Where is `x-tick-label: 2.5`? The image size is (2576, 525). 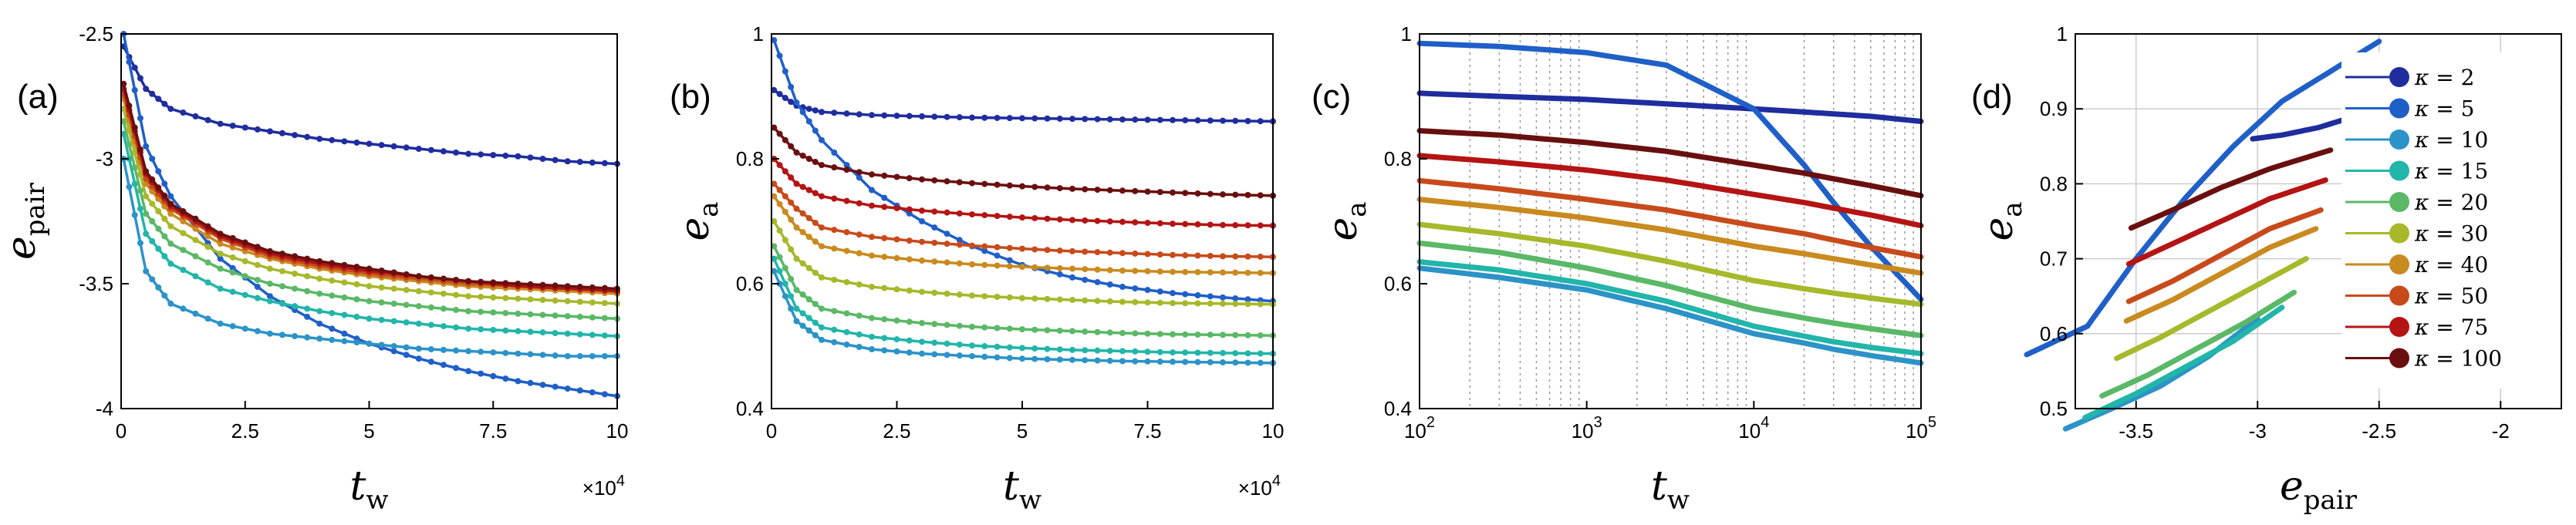 x-tick-label: 2.5 is located at coordinates (245, 431).